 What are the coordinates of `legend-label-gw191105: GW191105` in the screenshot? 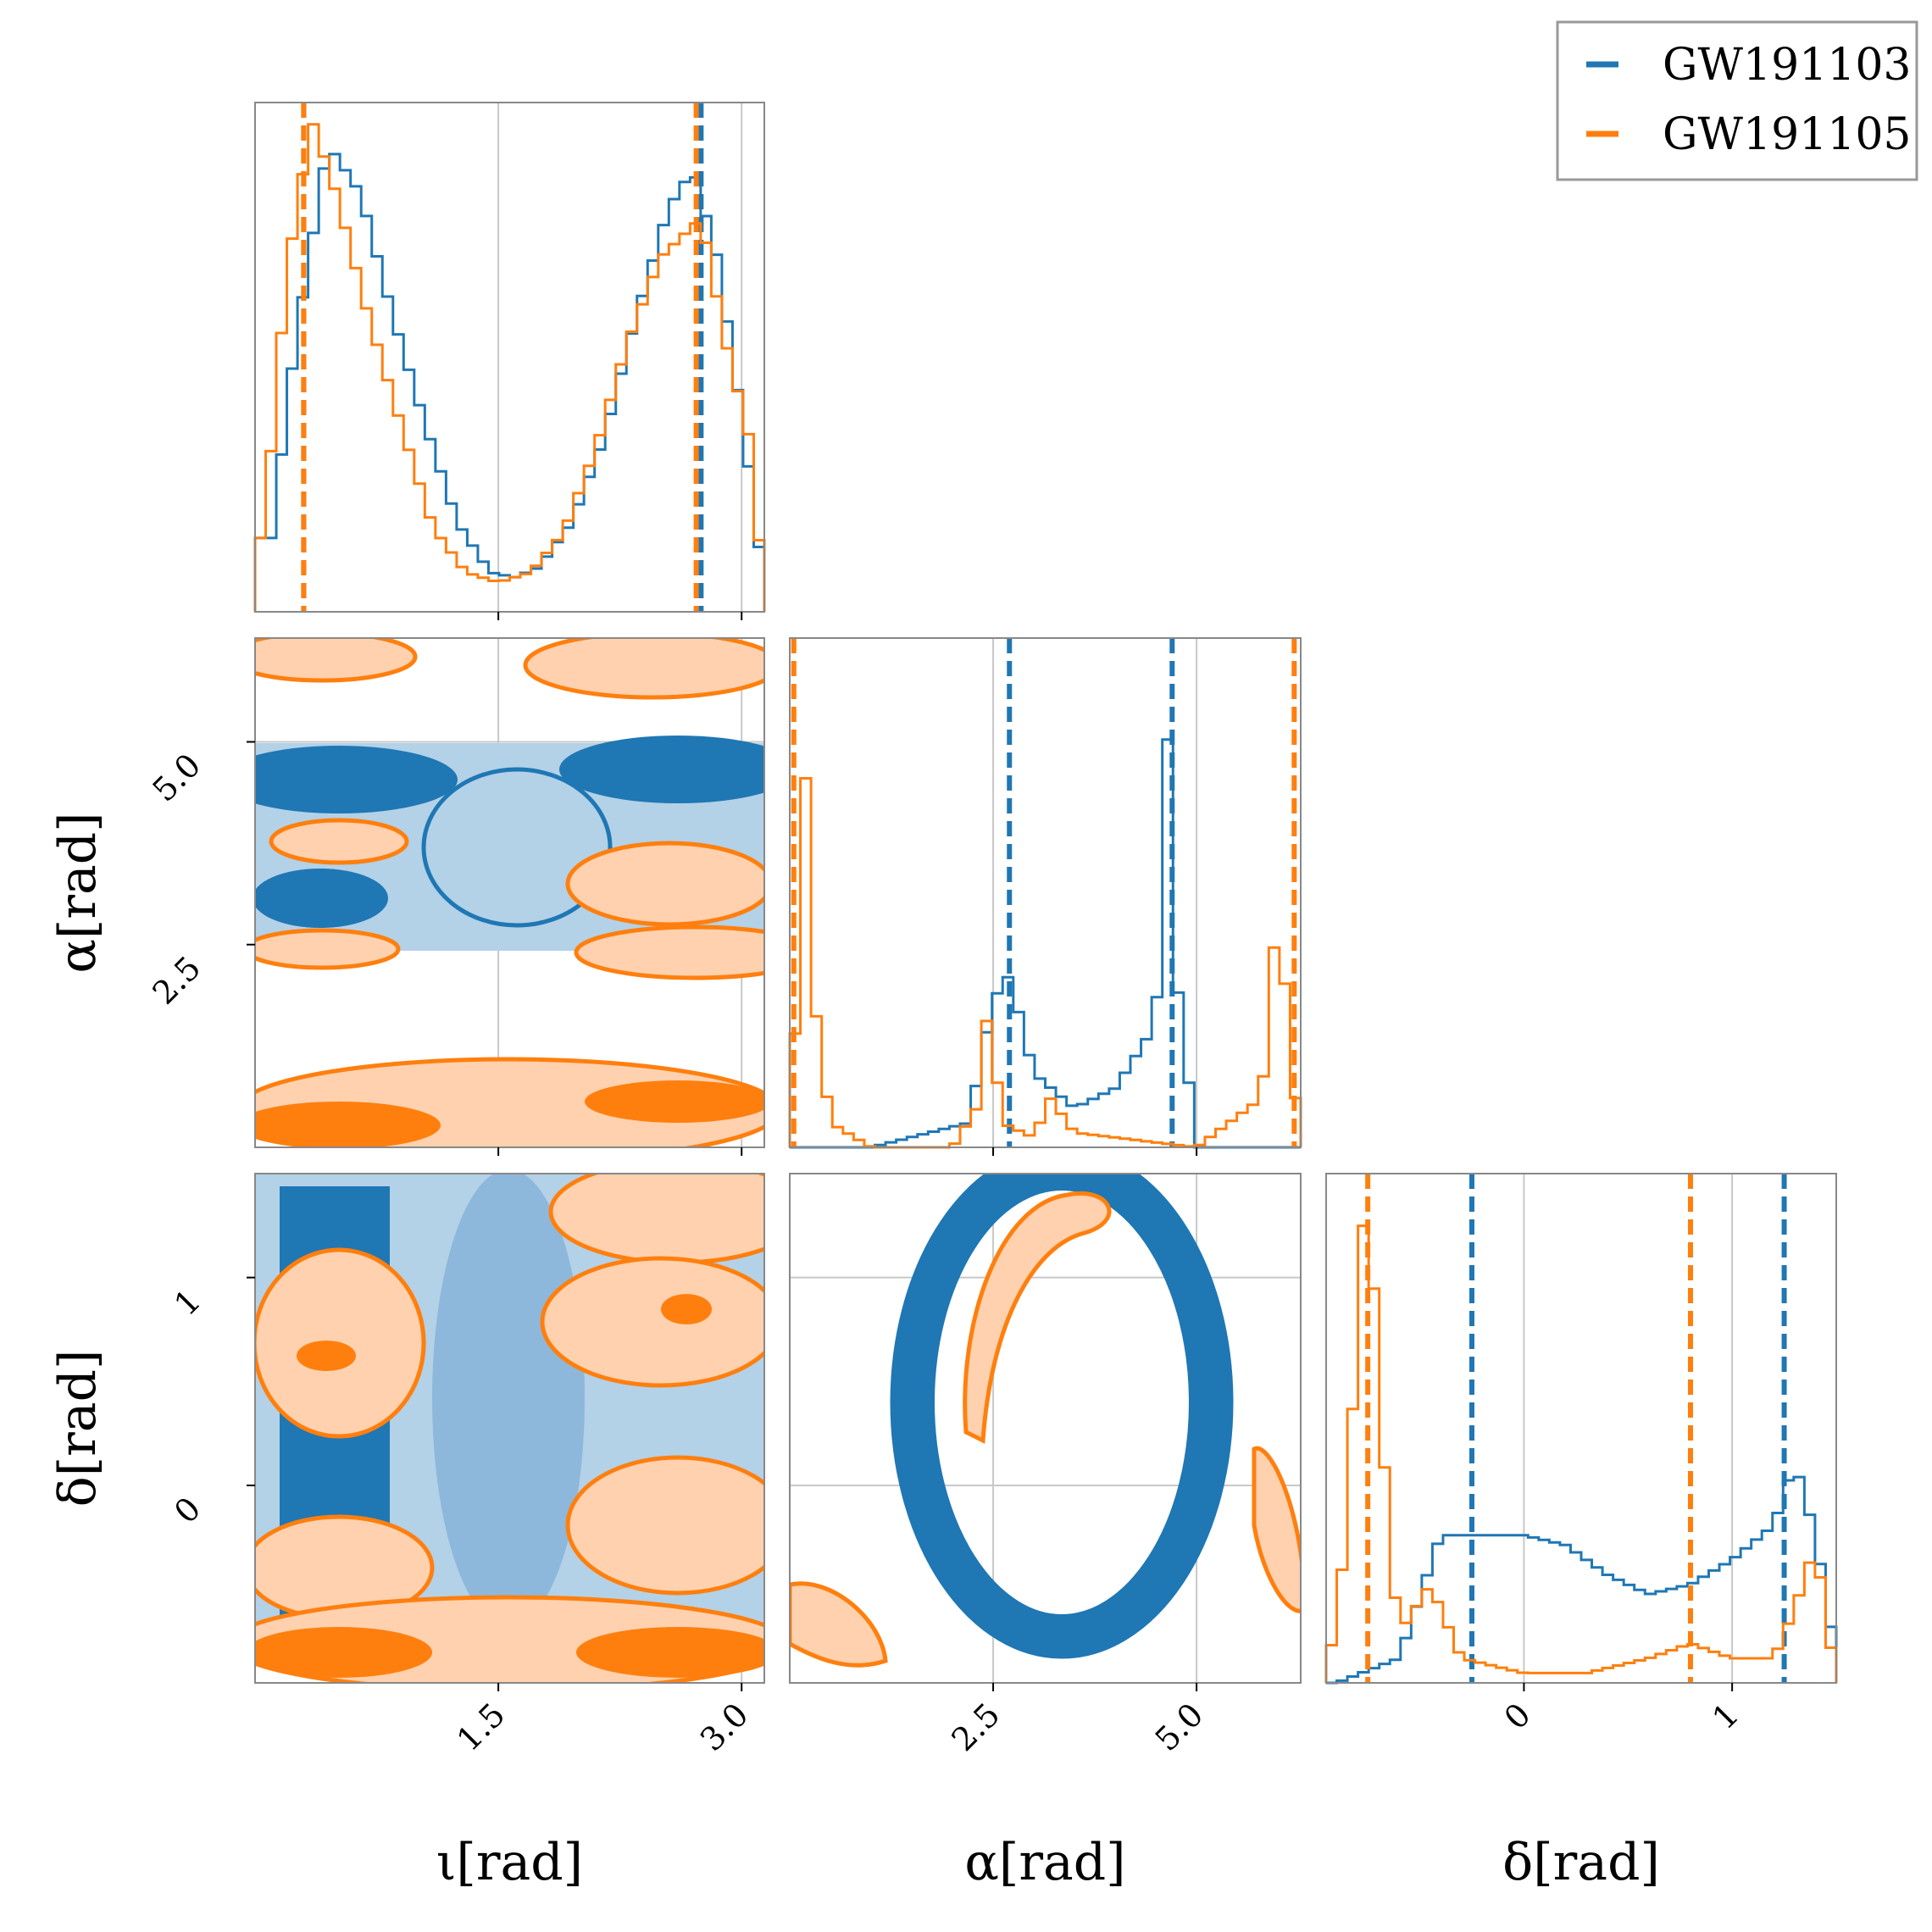 It's located at (1787, 134).